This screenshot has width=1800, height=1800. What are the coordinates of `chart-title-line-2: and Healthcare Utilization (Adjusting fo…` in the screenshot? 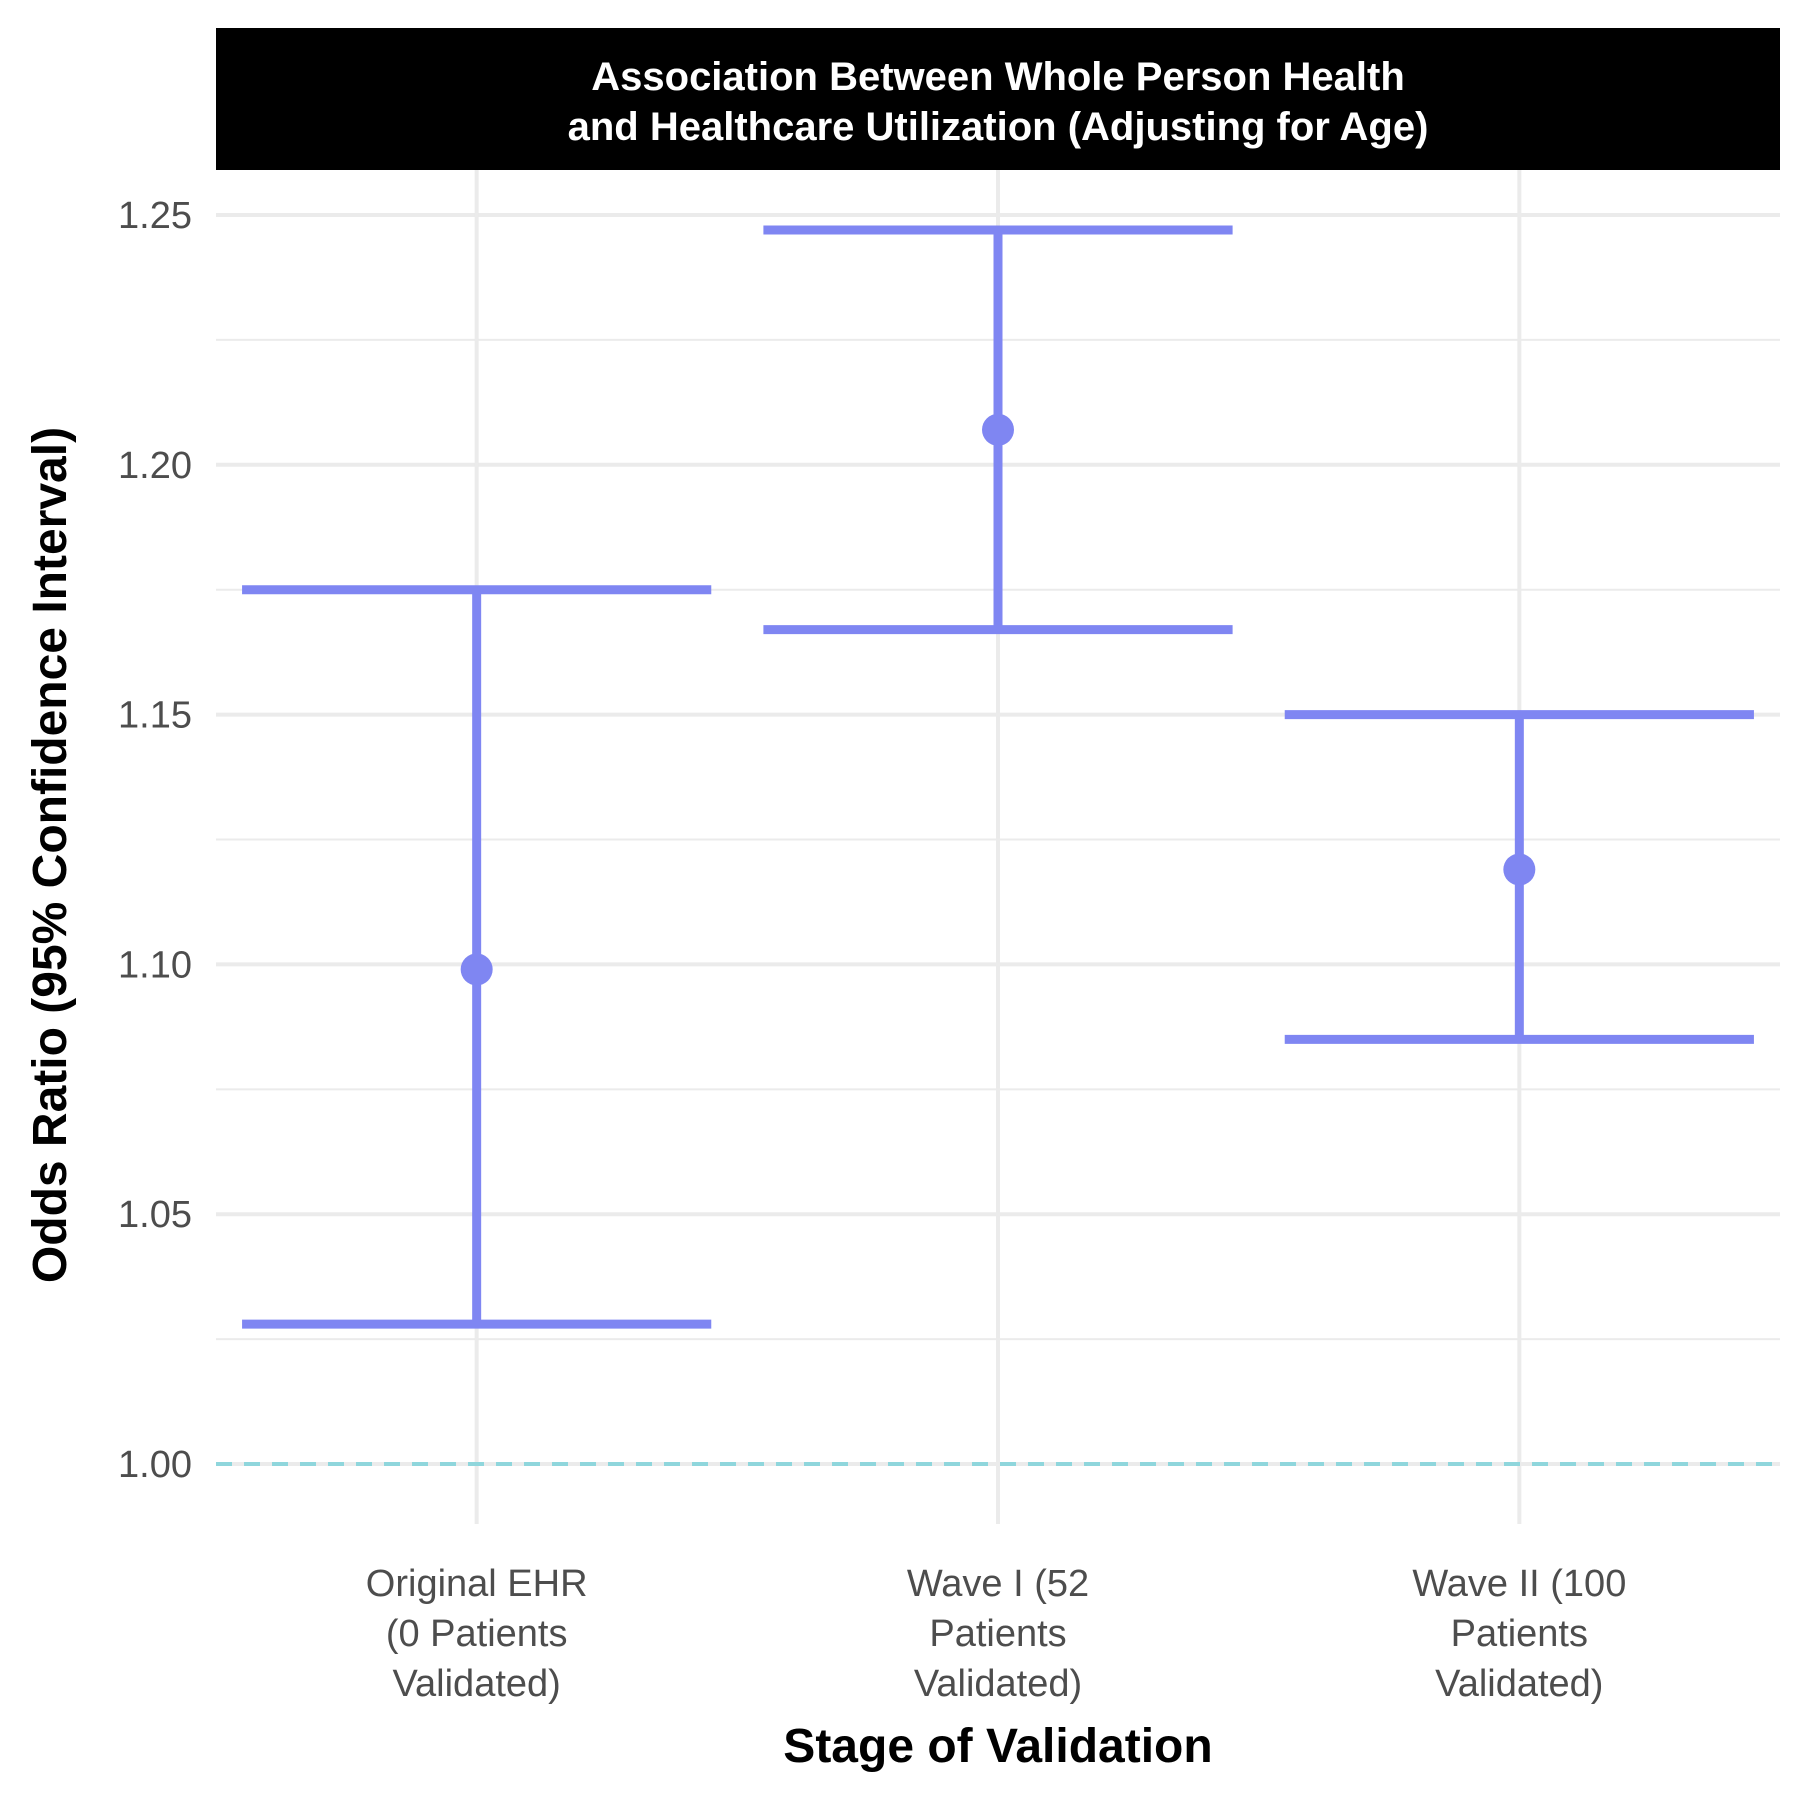 It's located at (998, 127).